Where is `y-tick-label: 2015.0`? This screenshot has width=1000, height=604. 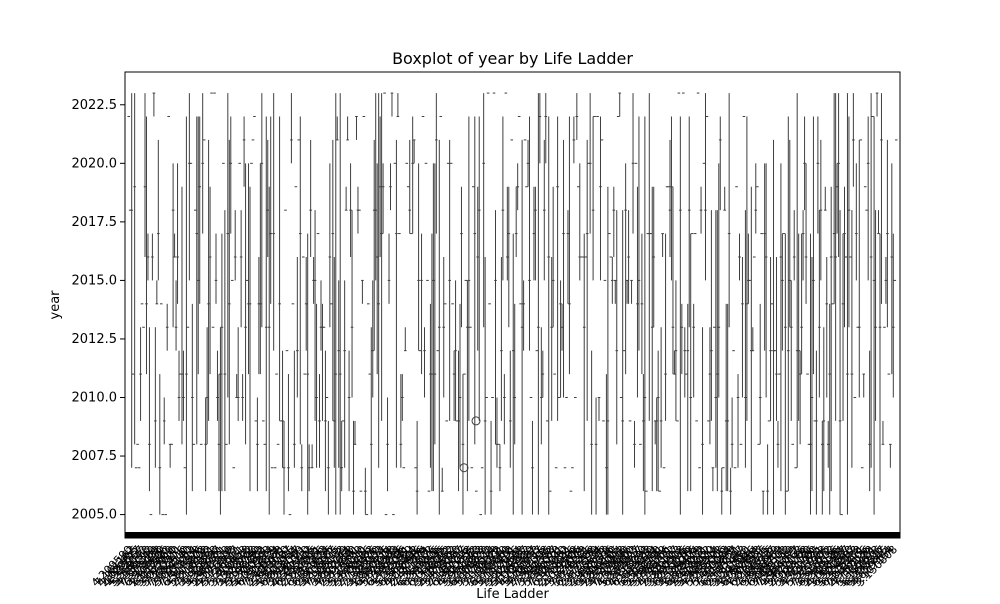
y-tick-label: 2015.0 is located at coordinates (95, 280).